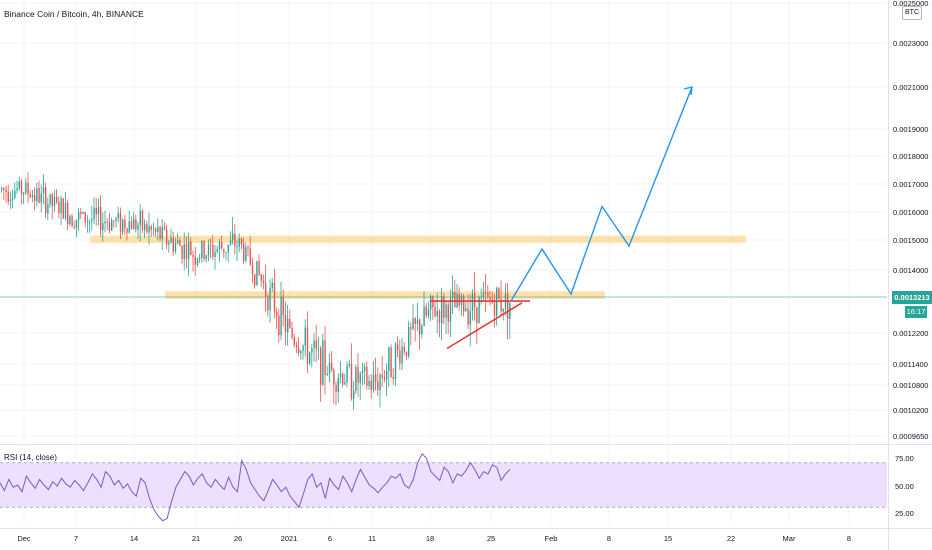 This screenshot has height=550, width=932. Describe the element at coordinates (912, 13) in the screenshot. I see `currency-badge: BTC` at that location.